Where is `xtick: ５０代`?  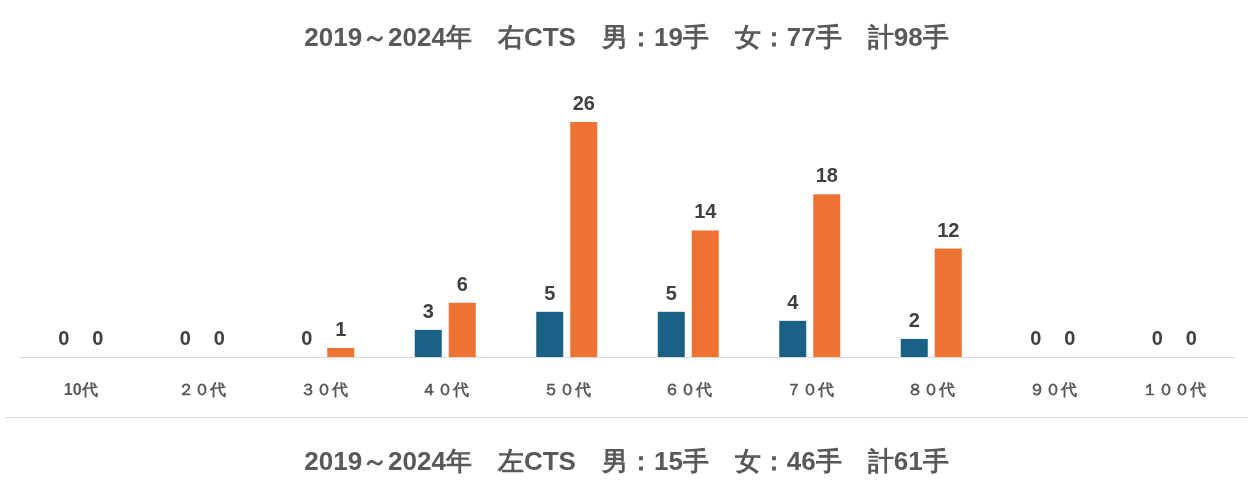 xtick: ５０代 is located at coordinates (566, 389).